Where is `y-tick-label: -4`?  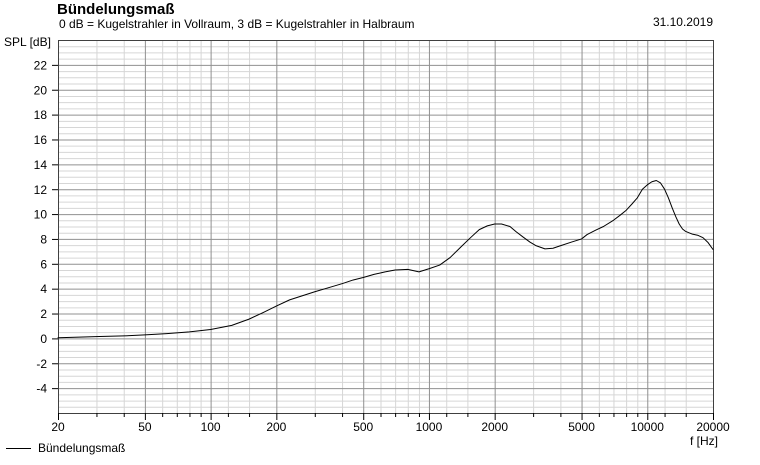
y-tick-label: -4 is located at coordinates (41, 389).